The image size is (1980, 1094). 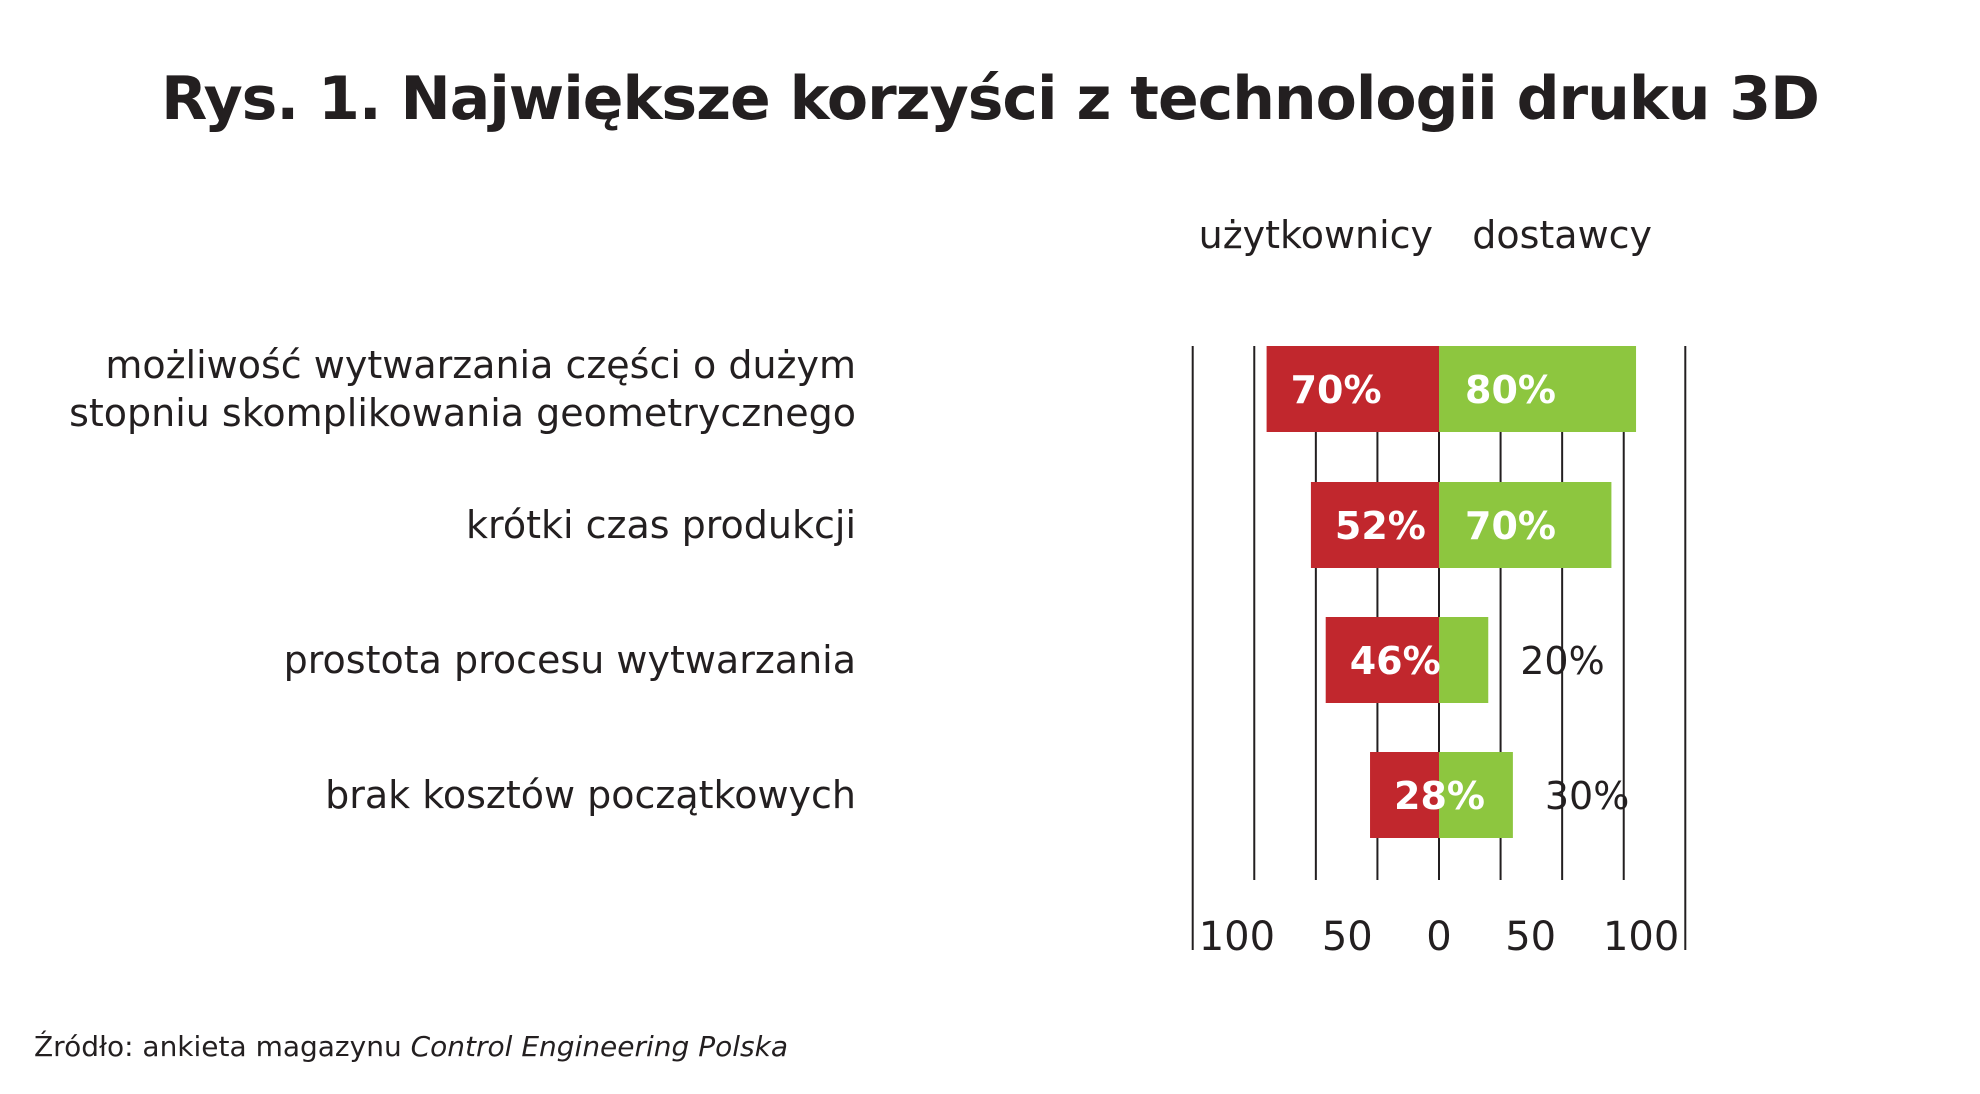 I want to click on series-header-dostawcy: dostawcy, so click(x=1562, y=235).